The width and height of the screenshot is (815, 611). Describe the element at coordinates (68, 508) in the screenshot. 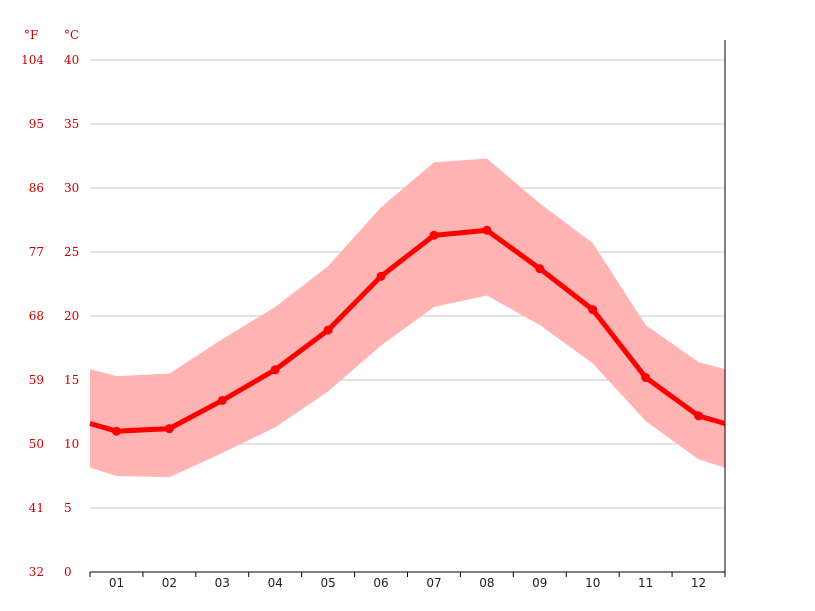

I see `celsius-tick-label: 5` at that location.